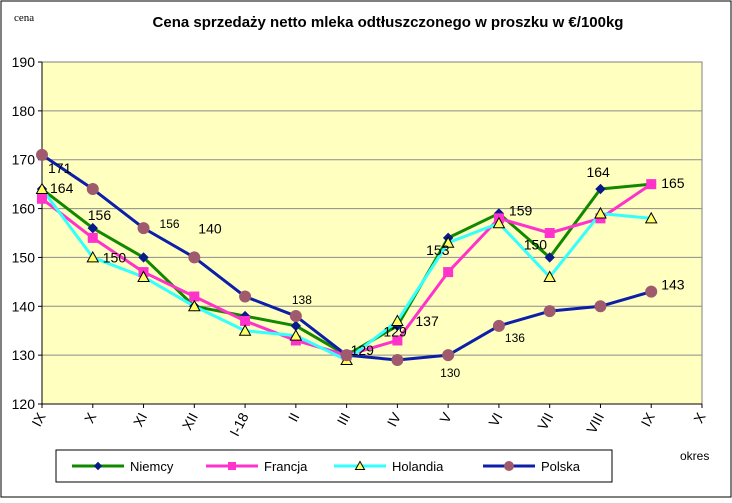 This screenshot has height=503, width=732. I want to click on y-tick-label: 190, so click(24, 62).